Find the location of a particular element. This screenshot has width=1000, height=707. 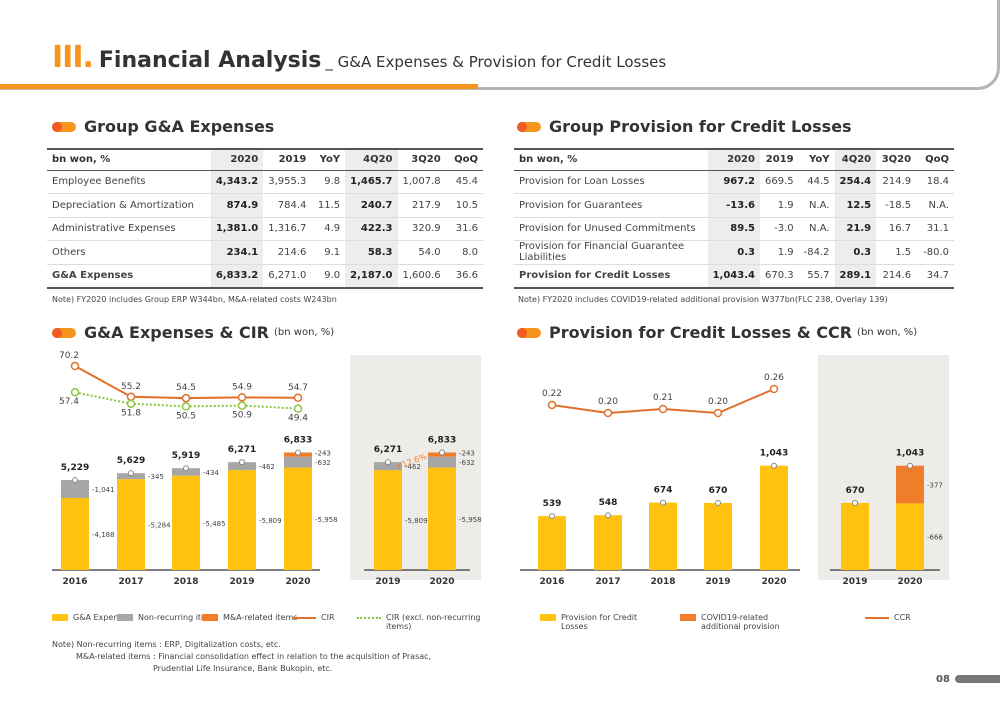

legend-label: Provision for Credit Losses is located at coordinates (599, 622).